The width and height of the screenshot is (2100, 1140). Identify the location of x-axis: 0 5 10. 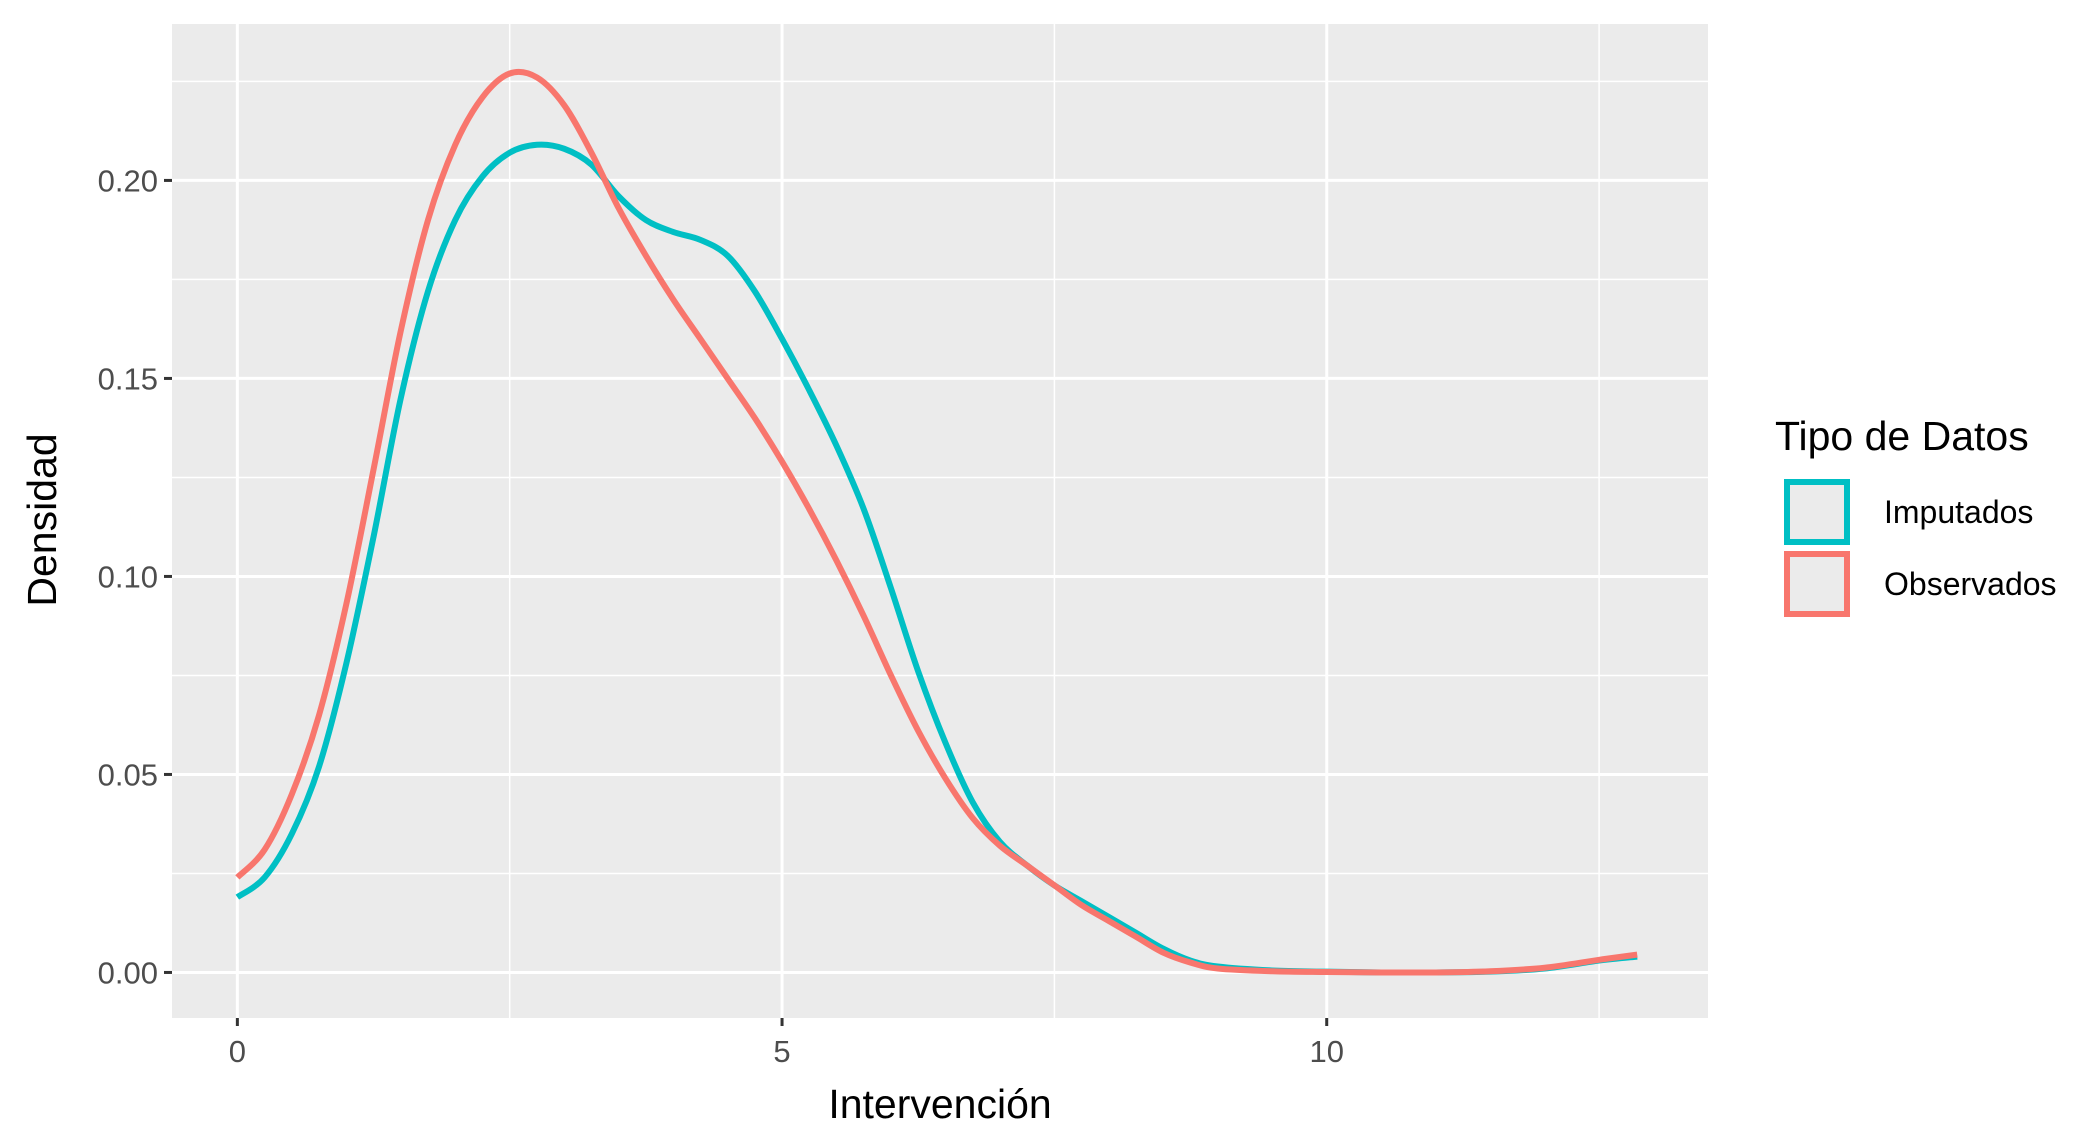
(786, 1043).